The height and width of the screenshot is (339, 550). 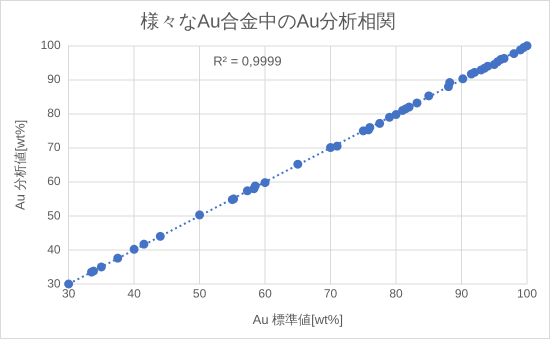 I want to click on x-tick-label: 60, so click(x=265, y=293).